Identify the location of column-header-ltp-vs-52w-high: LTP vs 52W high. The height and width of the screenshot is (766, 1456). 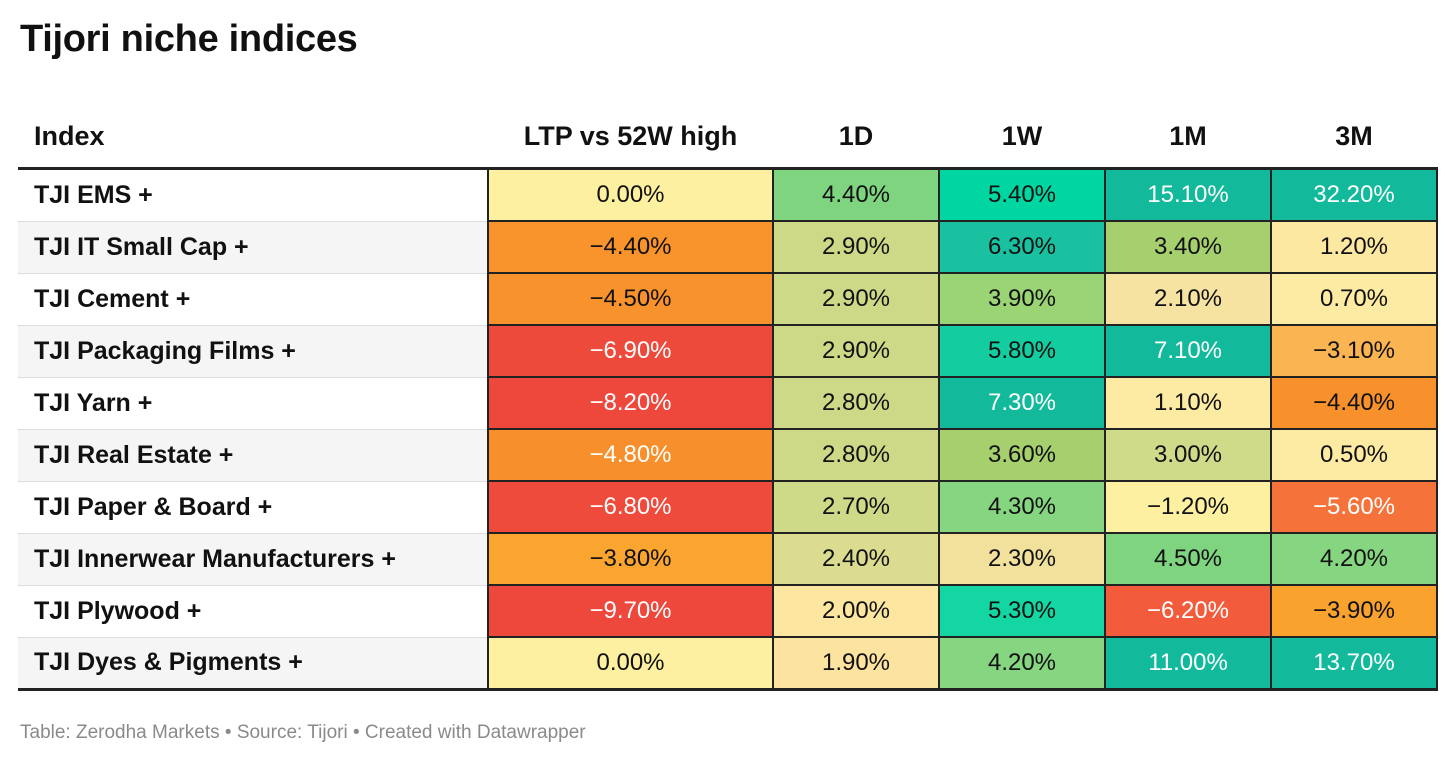
(630, 138).